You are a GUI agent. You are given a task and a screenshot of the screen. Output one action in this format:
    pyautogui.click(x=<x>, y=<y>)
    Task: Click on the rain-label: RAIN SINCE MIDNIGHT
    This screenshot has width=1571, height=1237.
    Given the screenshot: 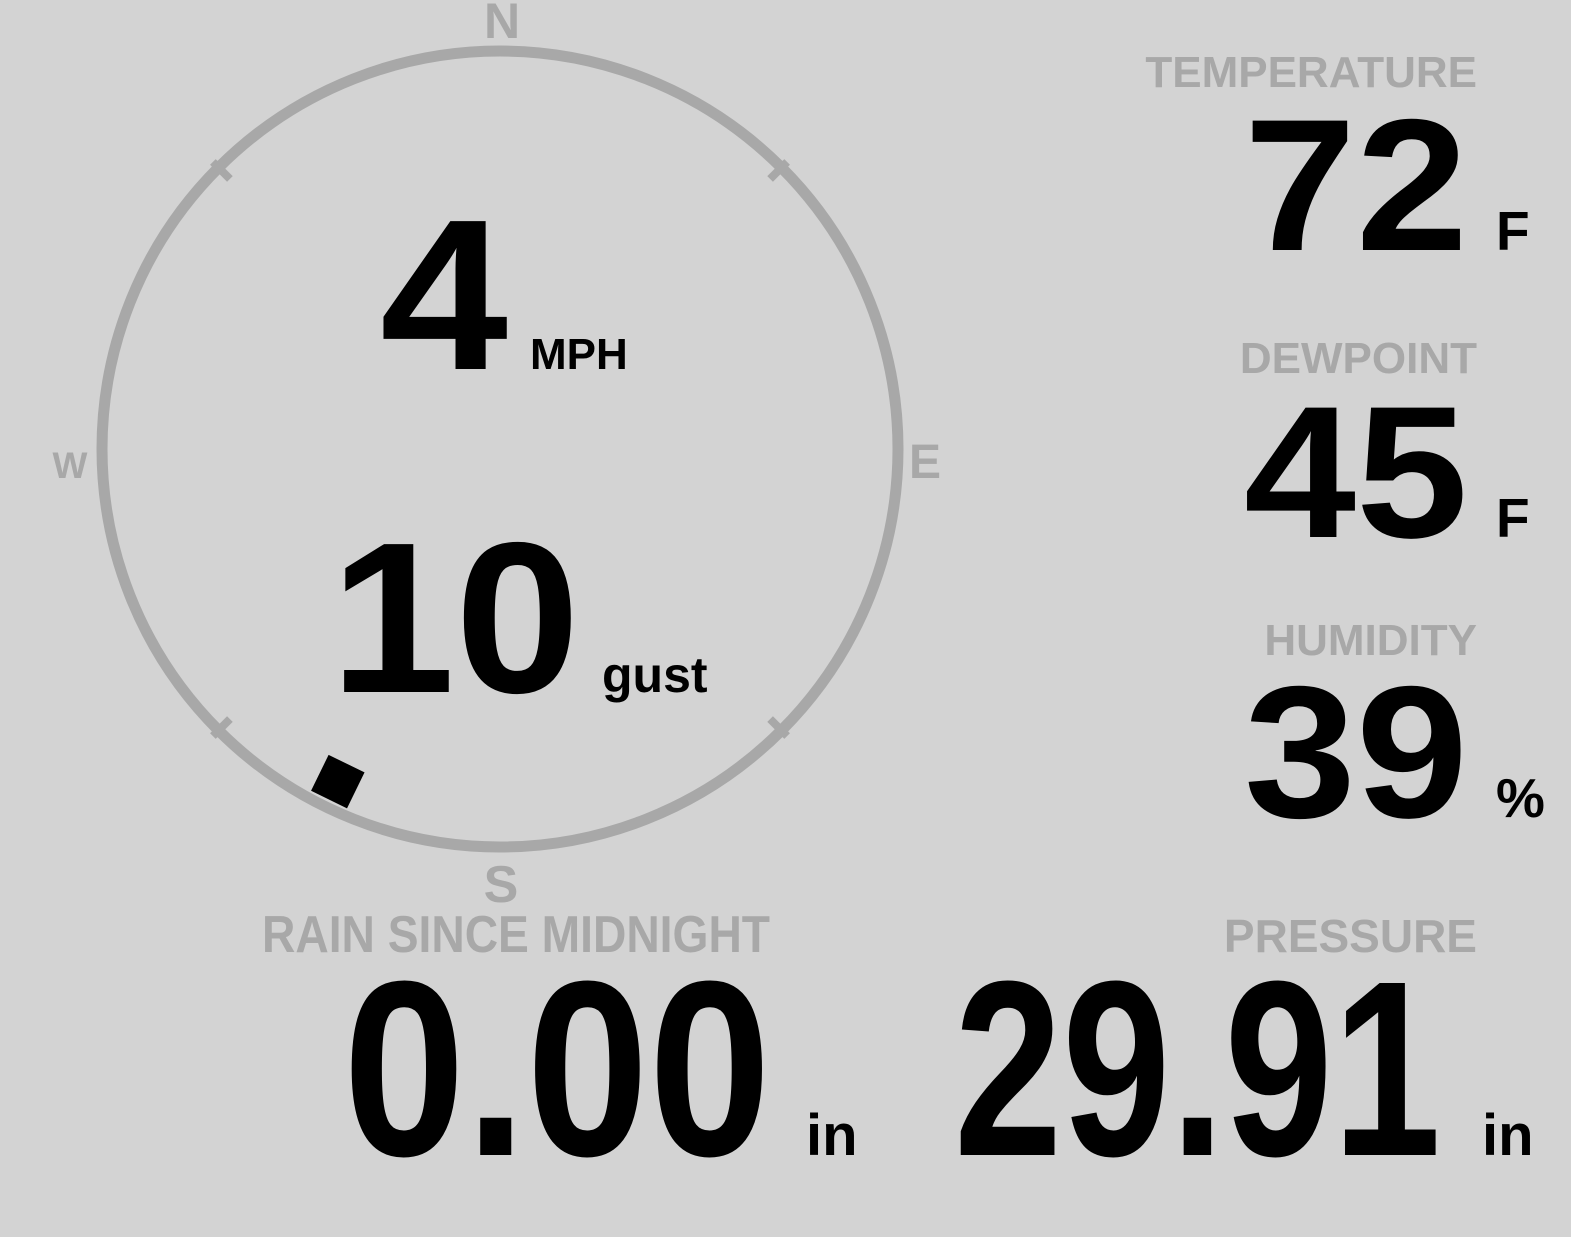 What is the action you would take?
    pyautogui.click(x=516, y=935)
    